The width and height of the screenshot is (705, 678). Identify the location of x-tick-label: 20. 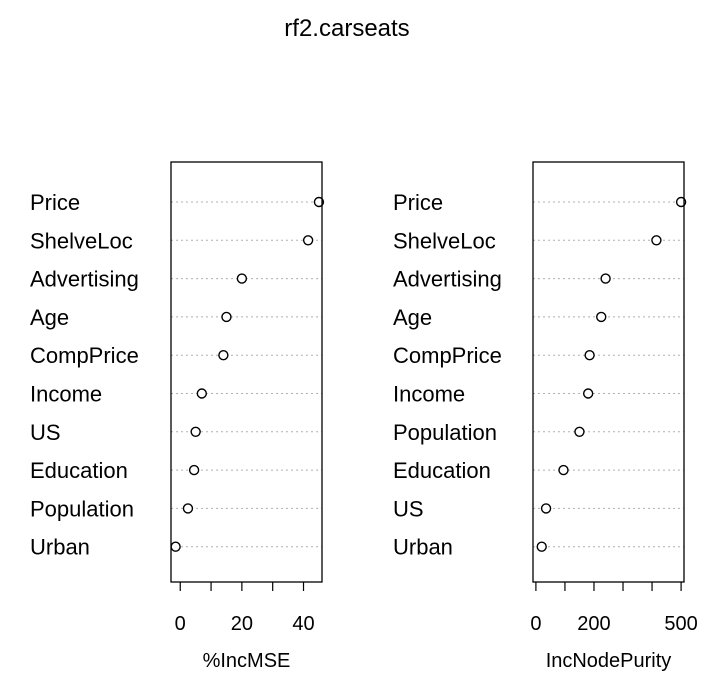
(242, 624).